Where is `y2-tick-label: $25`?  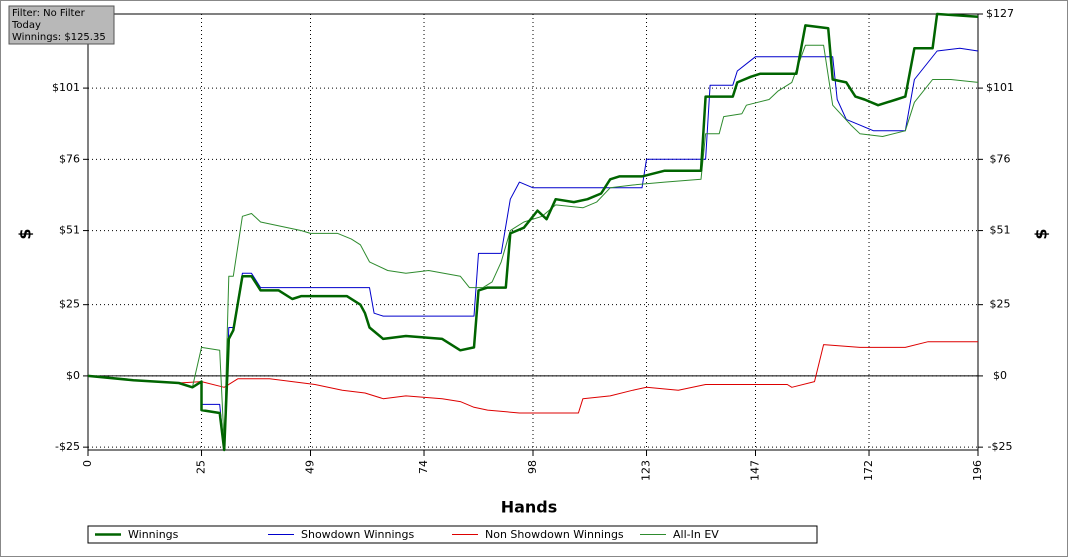 y2-tick-label: $25 is located at coordinates (1000, 304).